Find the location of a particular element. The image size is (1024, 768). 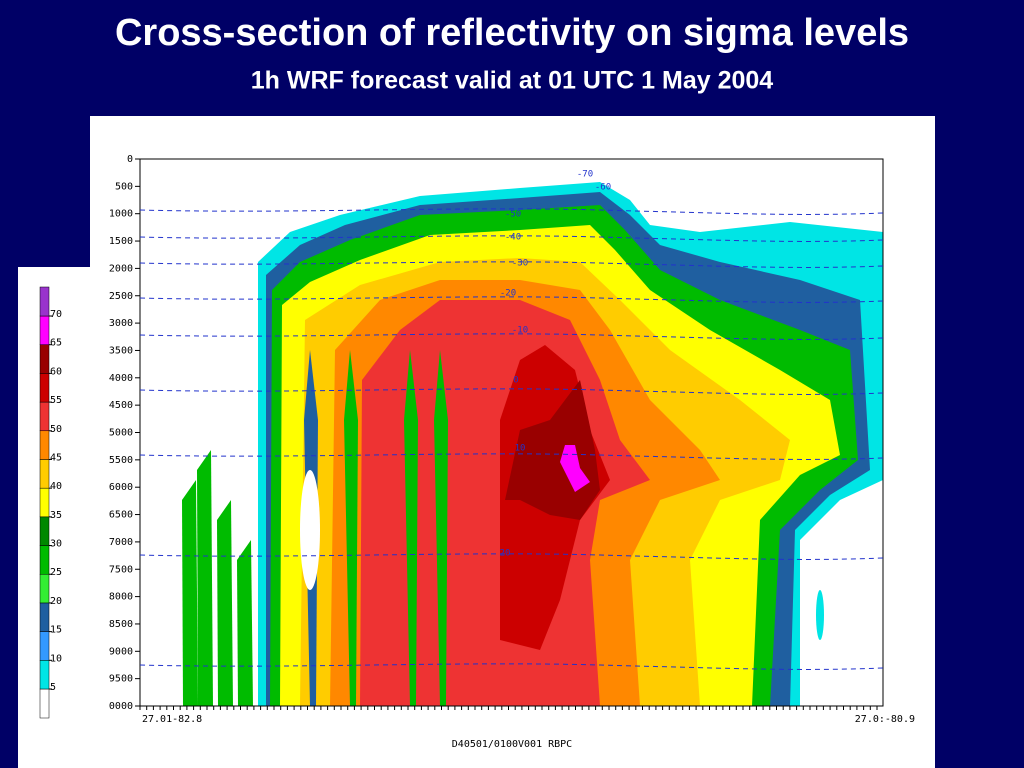

y-tick-label: 500 is located at coordinates (124, 186).